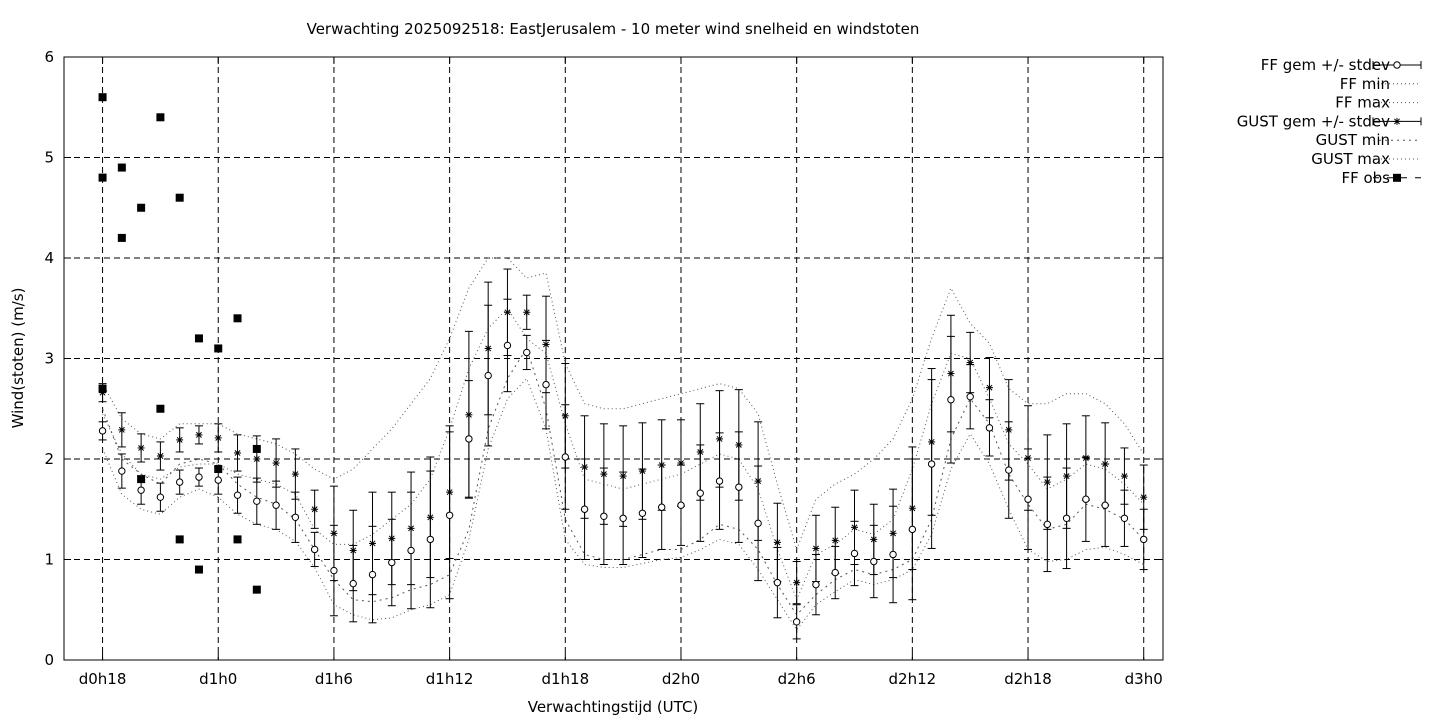  Describe the element at coordinates (49, 57) in the screenshot. I see `y-tick-label: 6` at that location.